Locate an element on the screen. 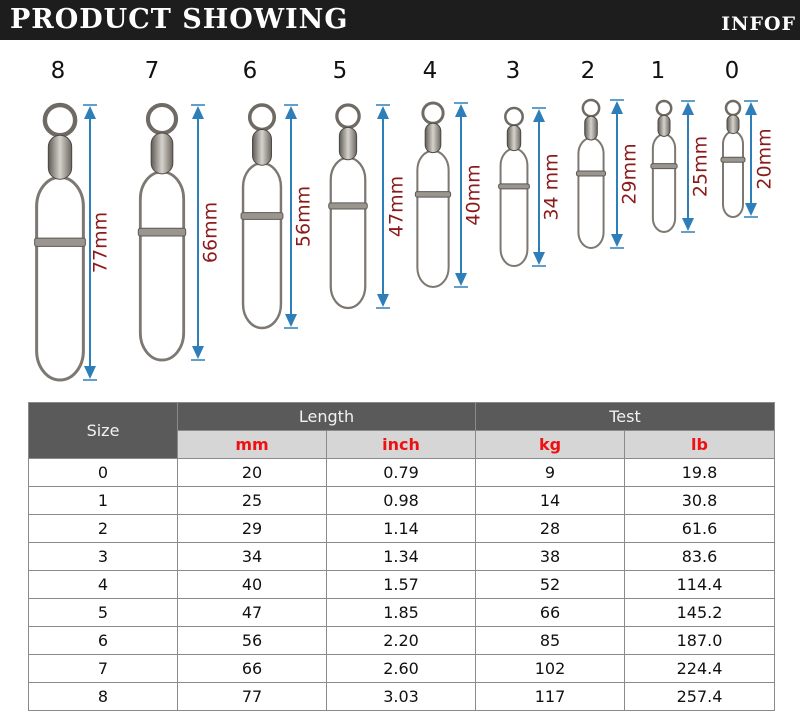  table-row: 8 77 3.03 117 257.4 is located at coordinates (402, 696).